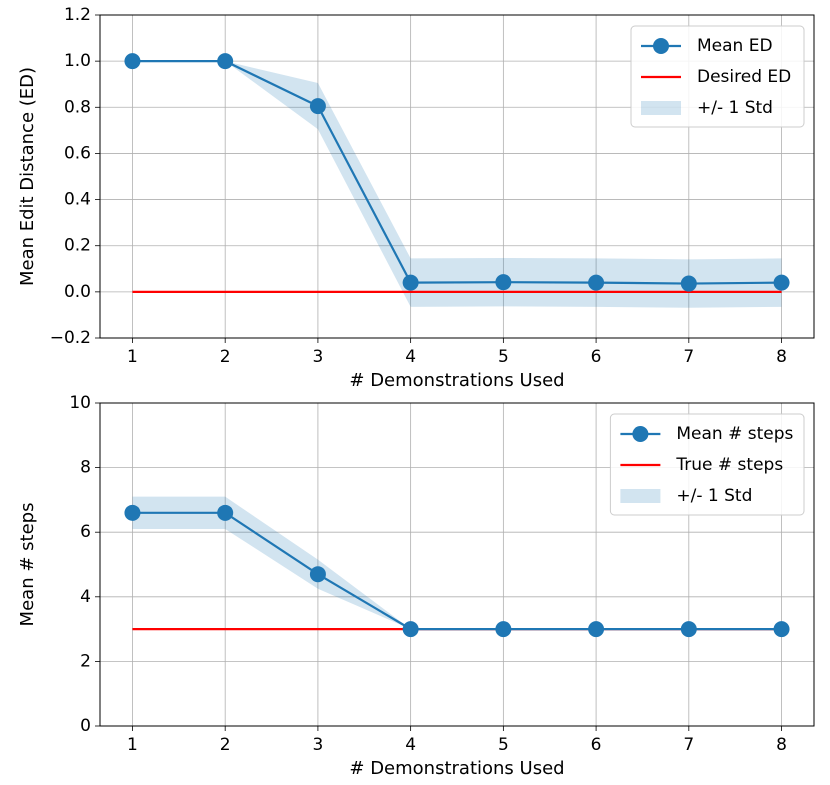 The width and height of the screenshot is (830, 785). I want to click on legend: Mean # steps True # steps +/- 1 Std, so click(707, 464).